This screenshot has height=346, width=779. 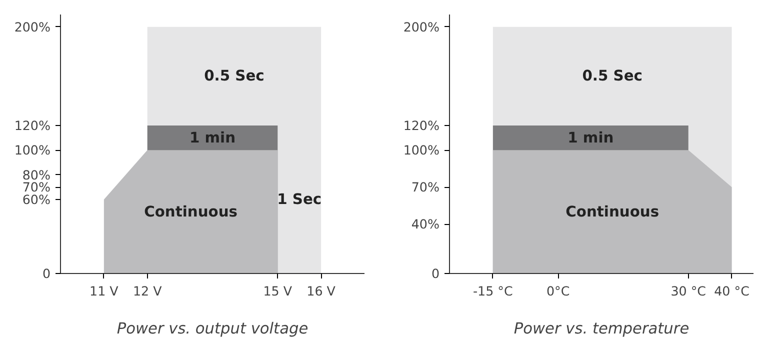 What do you see at coordinates (493, 291) in the screenshot?
I see `x-tick-label: -15 °C` at bounding box center [493, 291].